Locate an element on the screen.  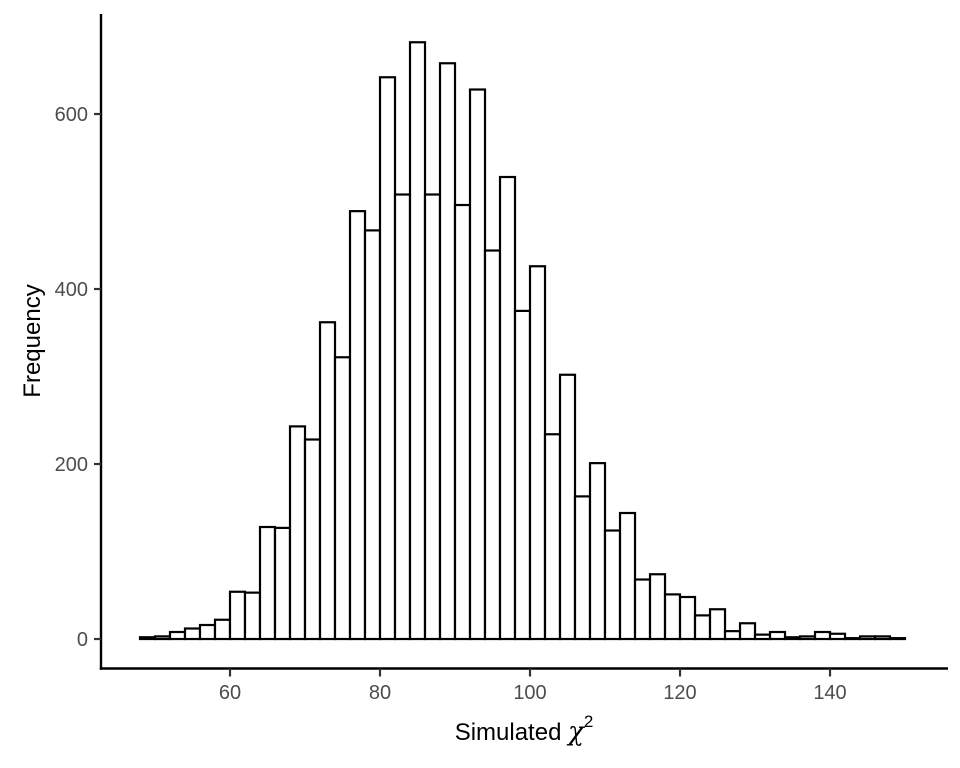
x-tick-label: 100 is located at coordinates (529, 693).